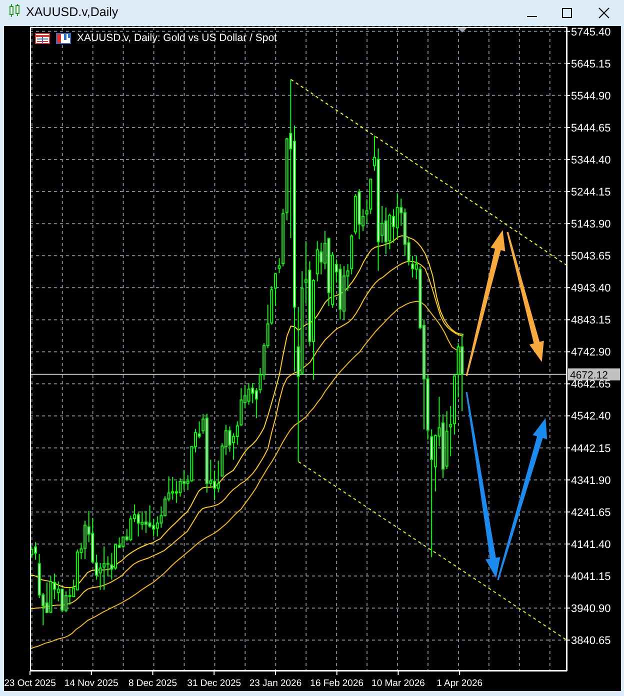 This screenshot has width=624, height=696. Describe the element at coordinates (591, 352) in the screenshot. I see `y-tick-label: 4742.90` at that location.